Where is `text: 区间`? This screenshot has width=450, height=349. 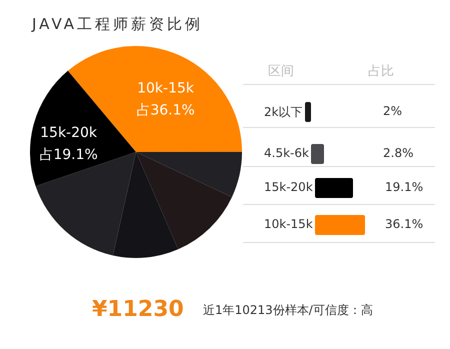 text: 区间 is located at coordinates (281, 71).